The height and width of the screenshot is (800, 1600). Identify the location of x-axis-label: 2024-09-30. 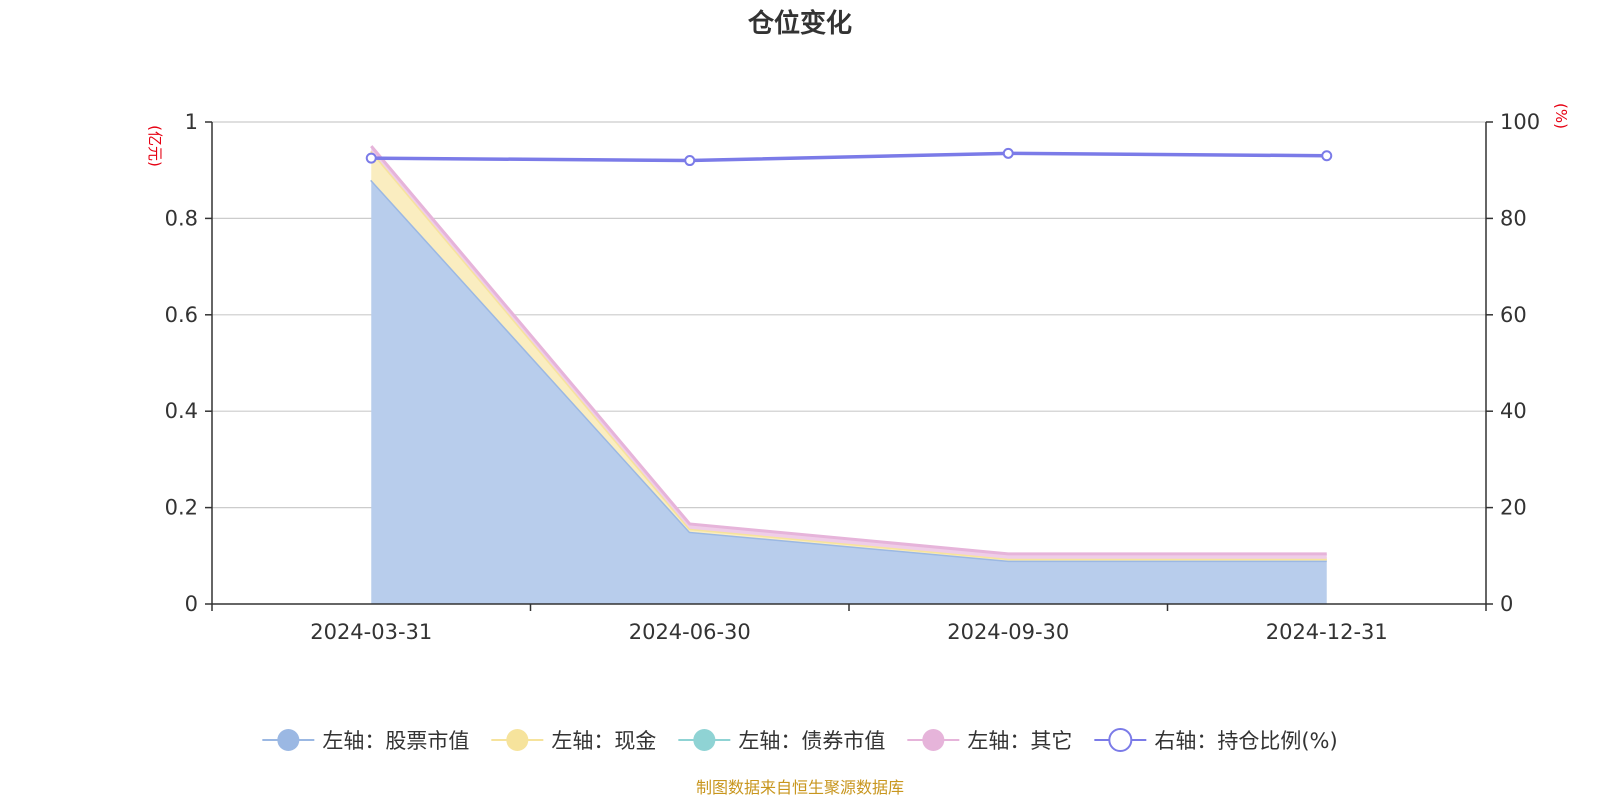
(1008, 632).